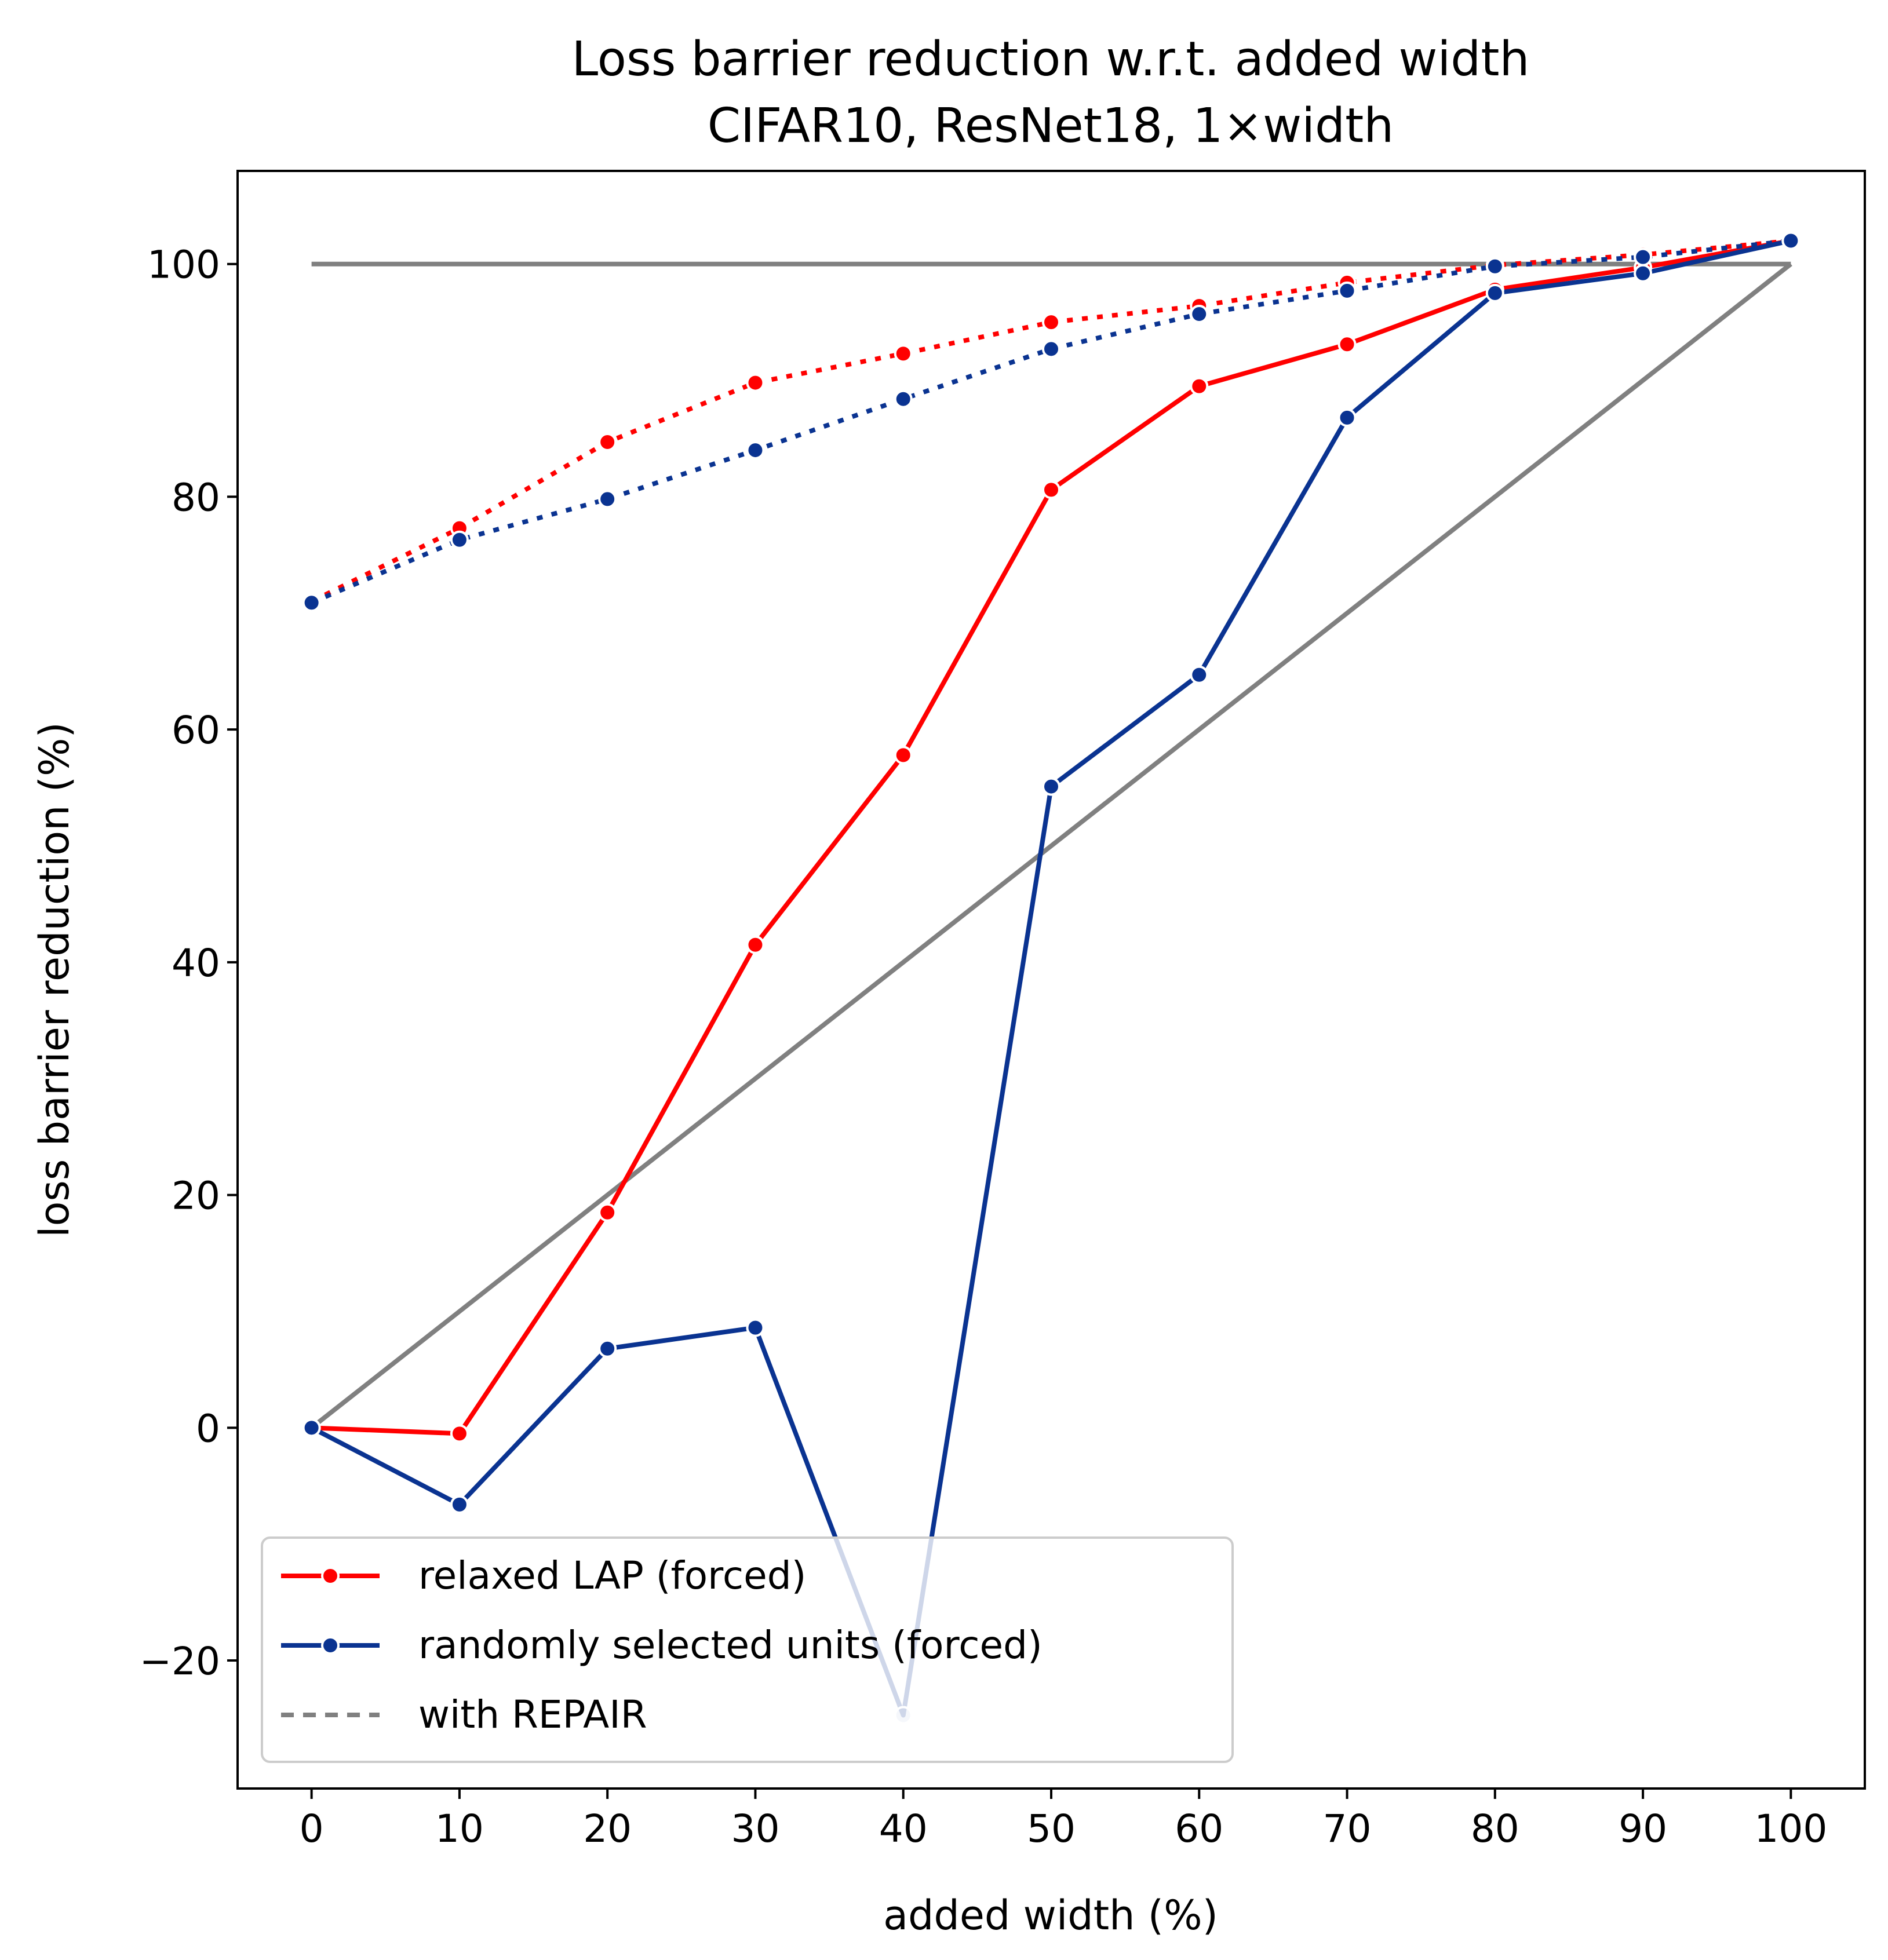 The height and width of the screenshot is (1960, 1888). What do you see at coordinates (1050, 1915) in the screenshot?
I see `x-axis-label: added width (%)` at bounding box center [1050, 1915].